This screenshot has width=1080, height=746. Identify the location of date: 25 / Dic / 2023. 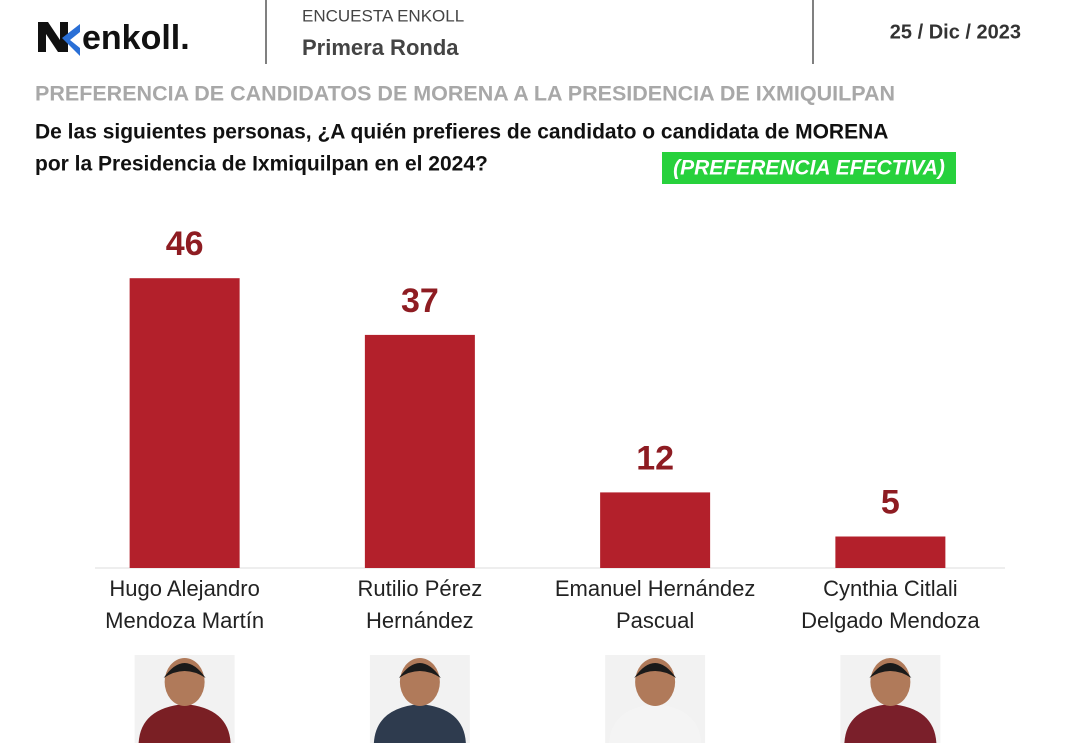
(955, 32).